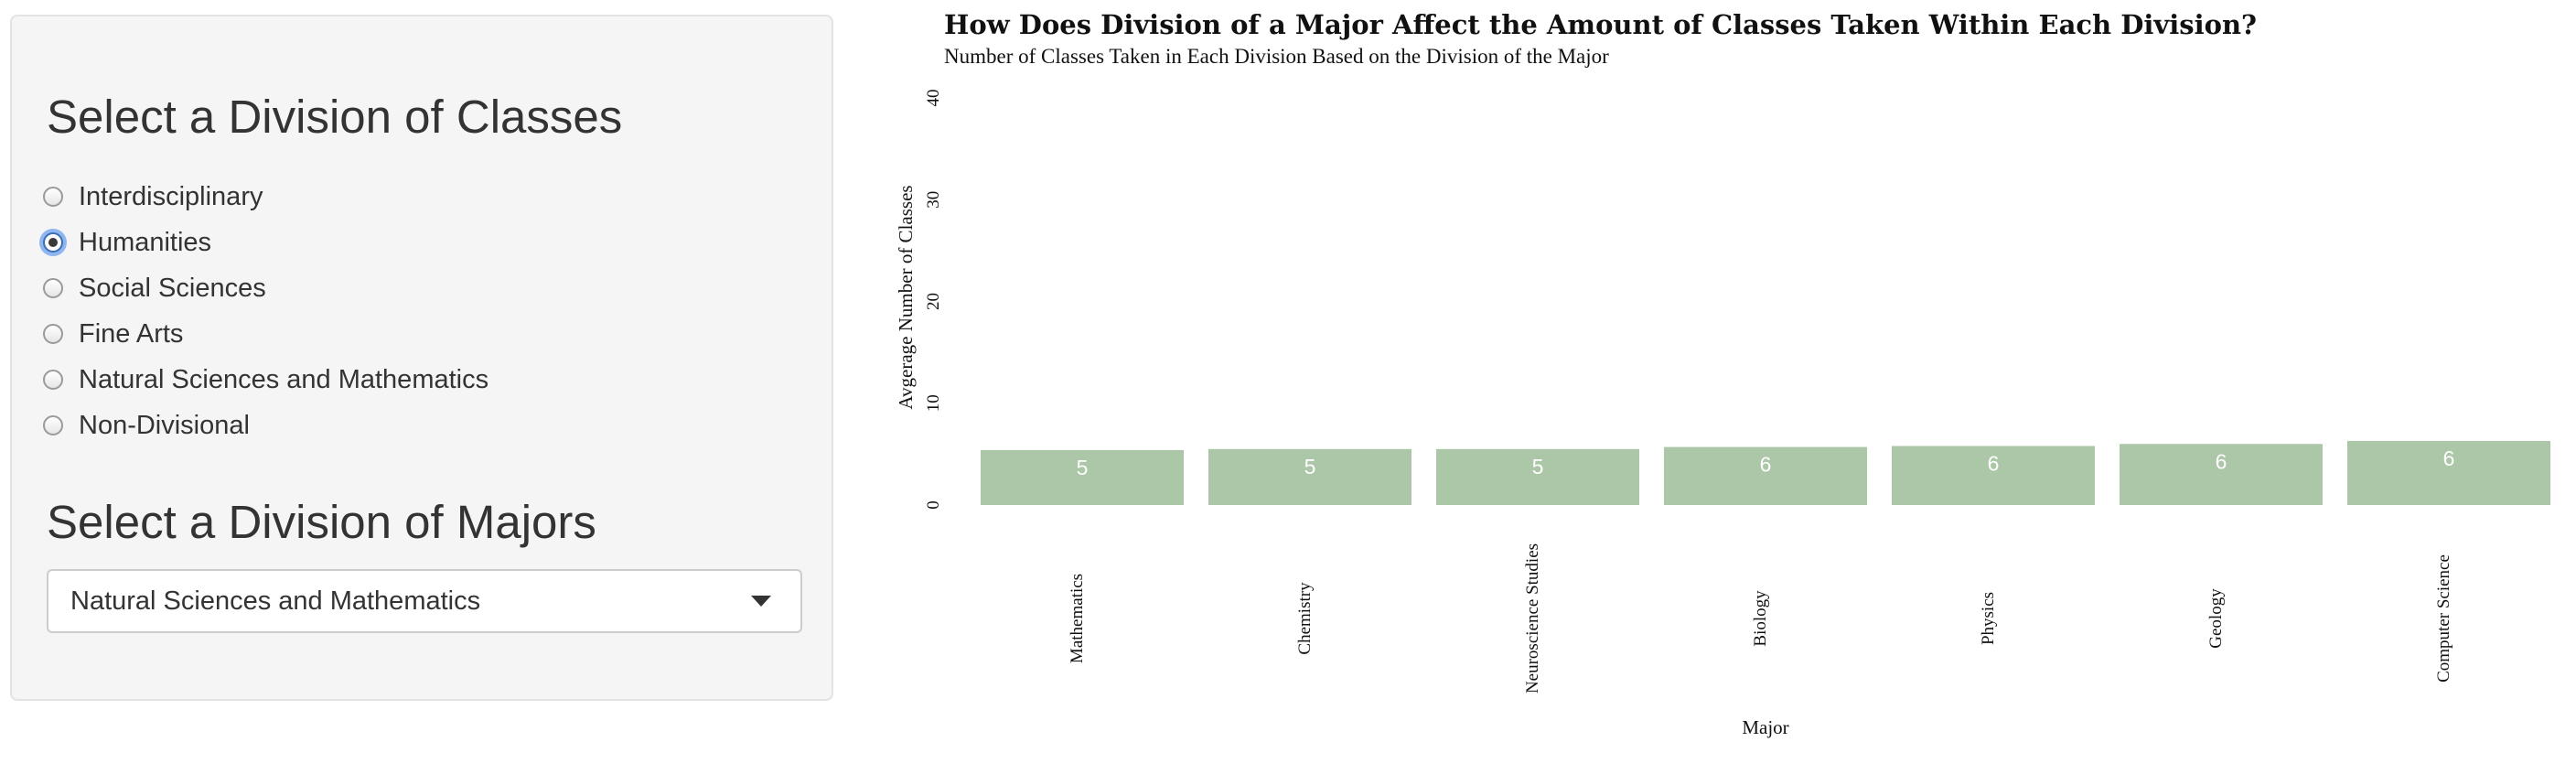 The height and width of the screenshot is (774, 2576). Describe the element at coordinates (1305, 618) in the screenshot. I see `x-tick-label: Chemistry` at that location.